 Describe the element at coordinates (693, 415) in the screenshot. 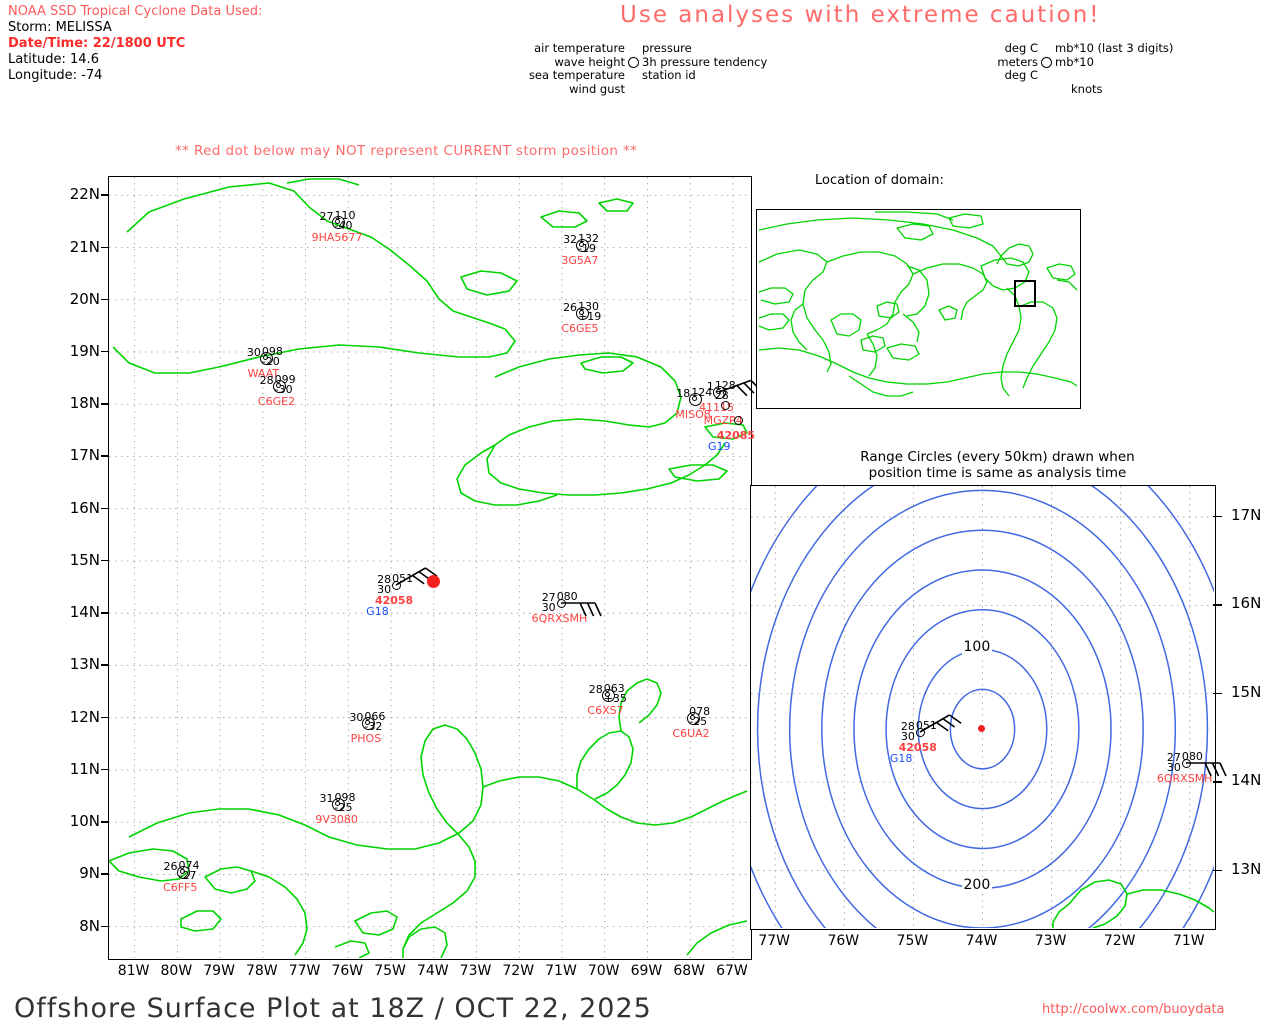

I see `station-id-label: MISO8` at that location.